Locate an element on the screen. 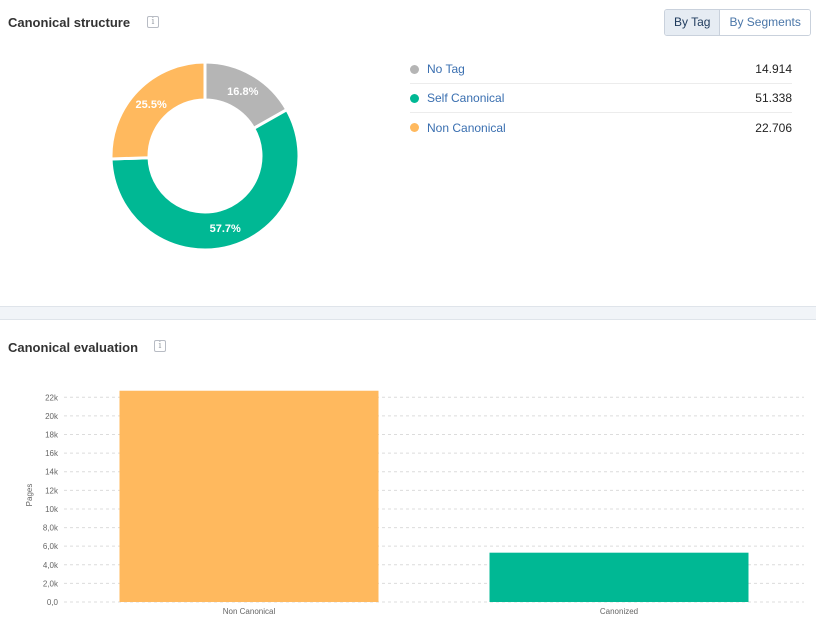 This screenshot has height=635, width=816. donut-slice-self-canonical is located at coordinates (205, 179).